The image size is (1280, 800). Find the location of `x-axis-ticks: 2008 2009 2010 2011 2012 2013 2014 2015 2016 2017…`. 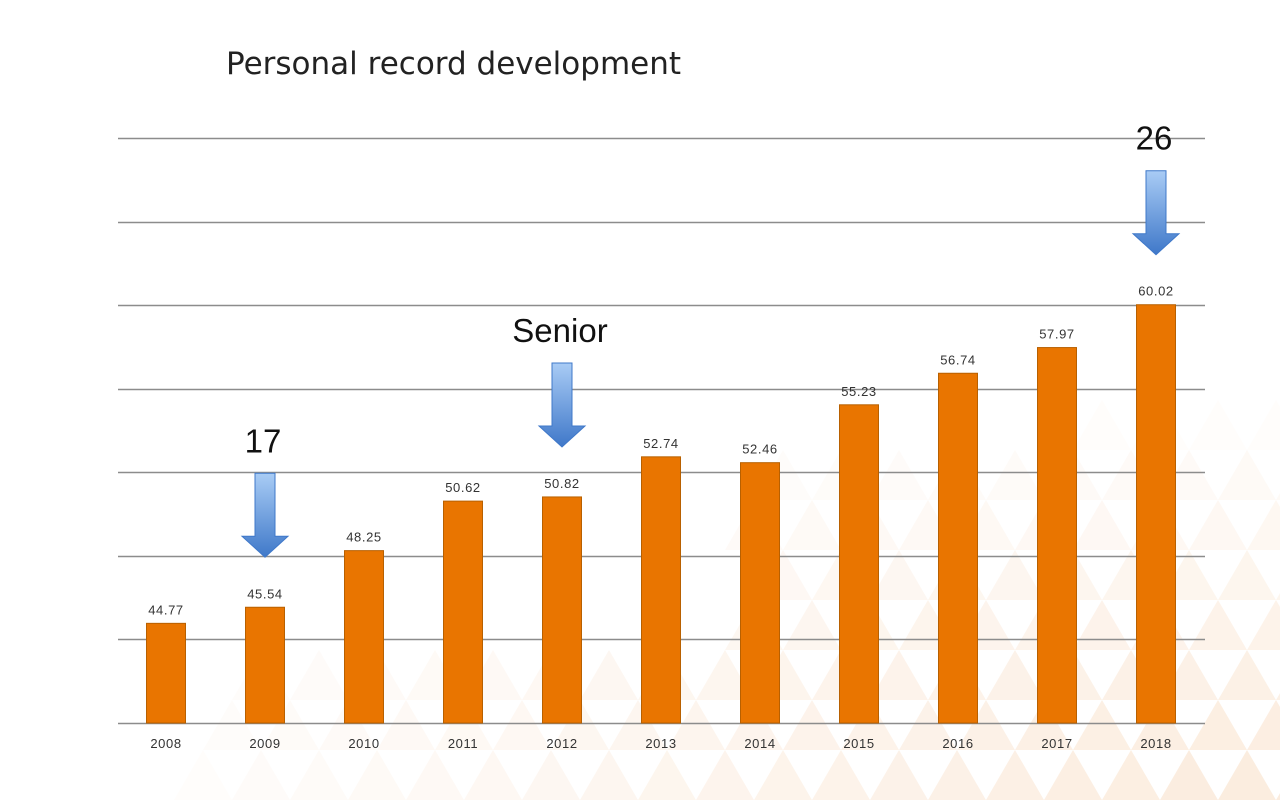

x-axis-ticks: 2008 2009 2010 2011 2012 2013 2014 2015 2016 2017… is located at coordinates (660, 743).